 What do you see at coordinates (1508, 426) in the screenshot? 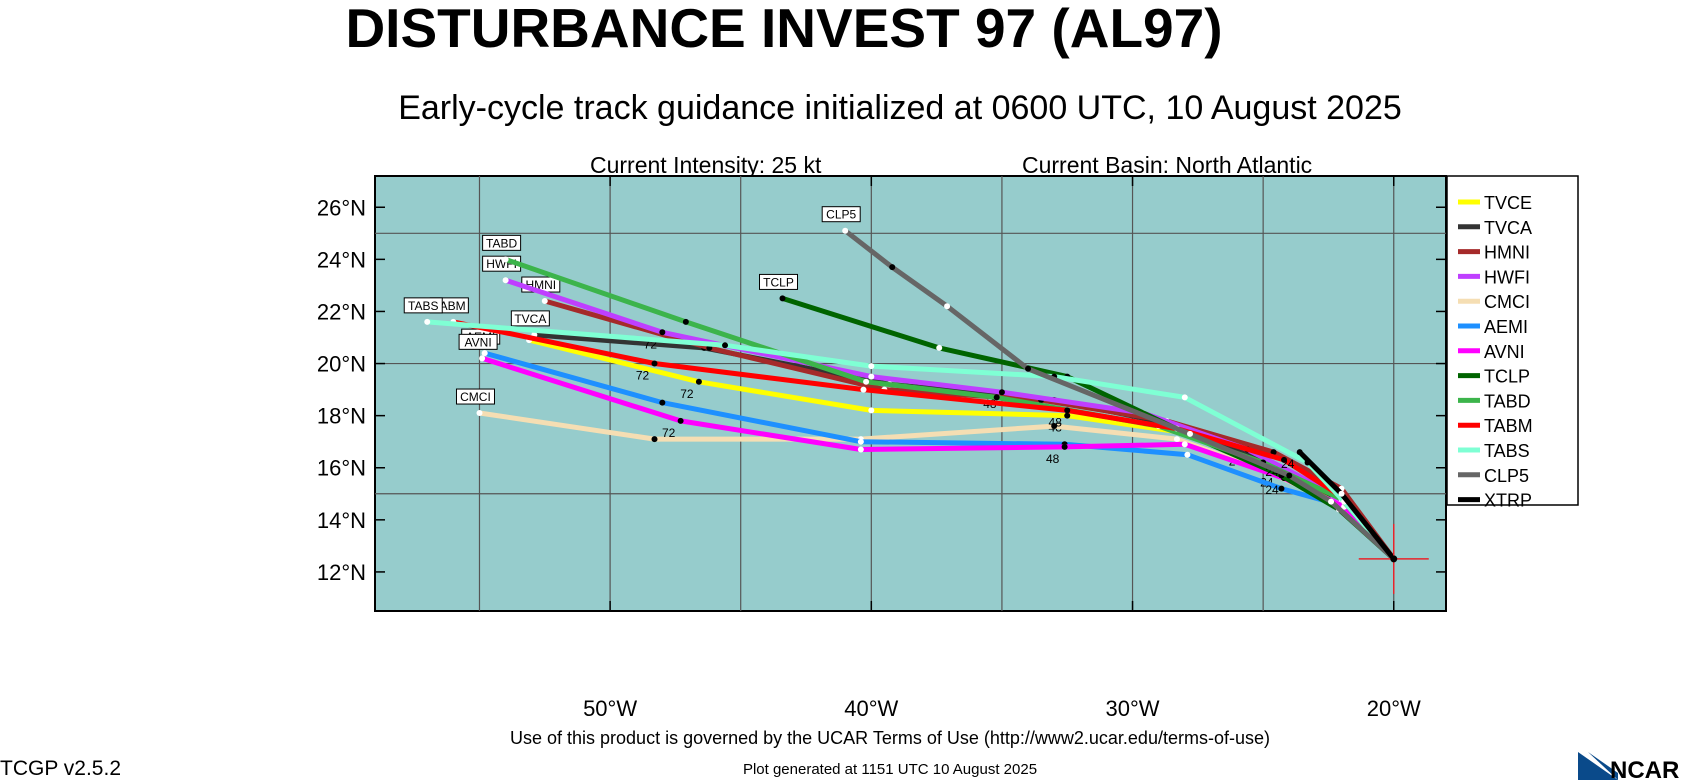
I see `legend-label: TABM` at bounding box center [1508, 426].